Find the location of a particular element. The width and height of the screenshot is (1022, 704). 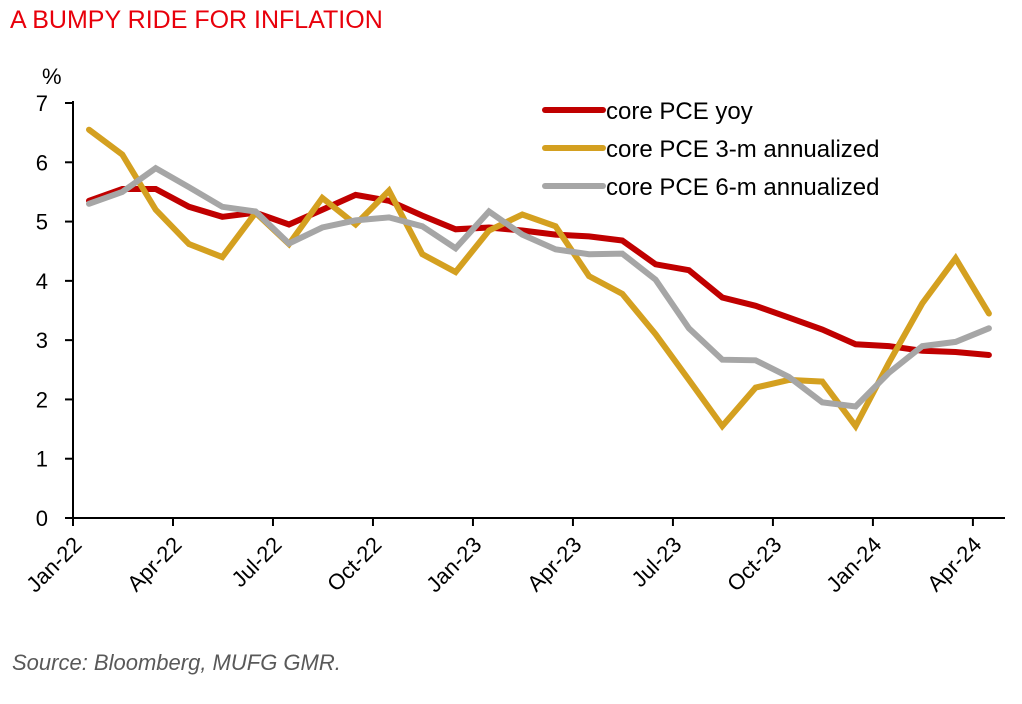

x-tick-label: Apr-22 is located at coordinates (154, 564).